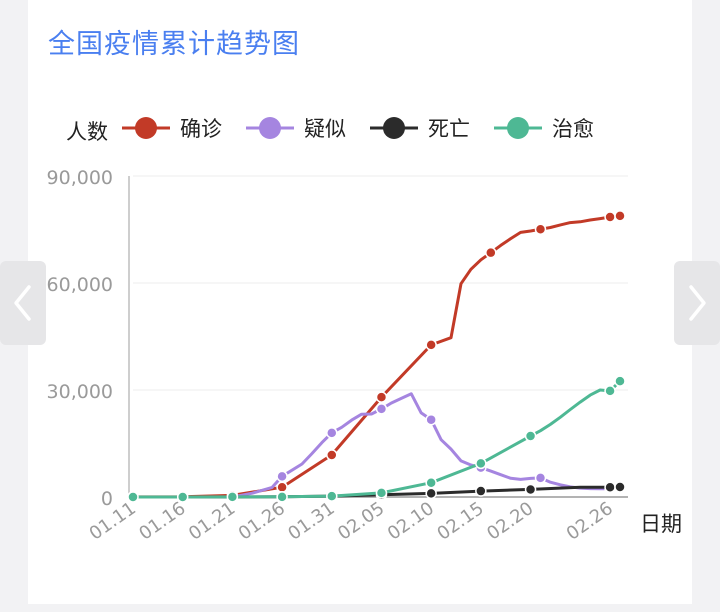  I want to click on chart-title: 全国疫情累计趋势图, so click(174, 44).